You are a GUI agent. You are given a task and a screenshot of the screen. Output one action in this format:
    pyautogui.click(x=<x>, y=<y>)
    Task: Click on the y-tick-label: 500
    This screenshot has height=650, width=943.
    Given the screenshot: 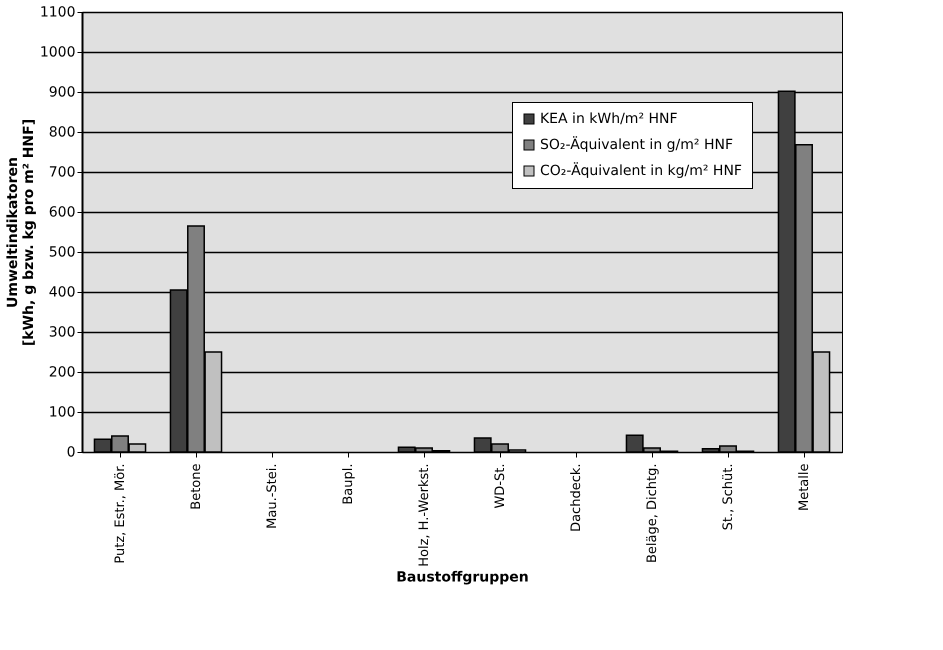 What is the action you would take?
    pyautogui.click(x=62, y=252)
    